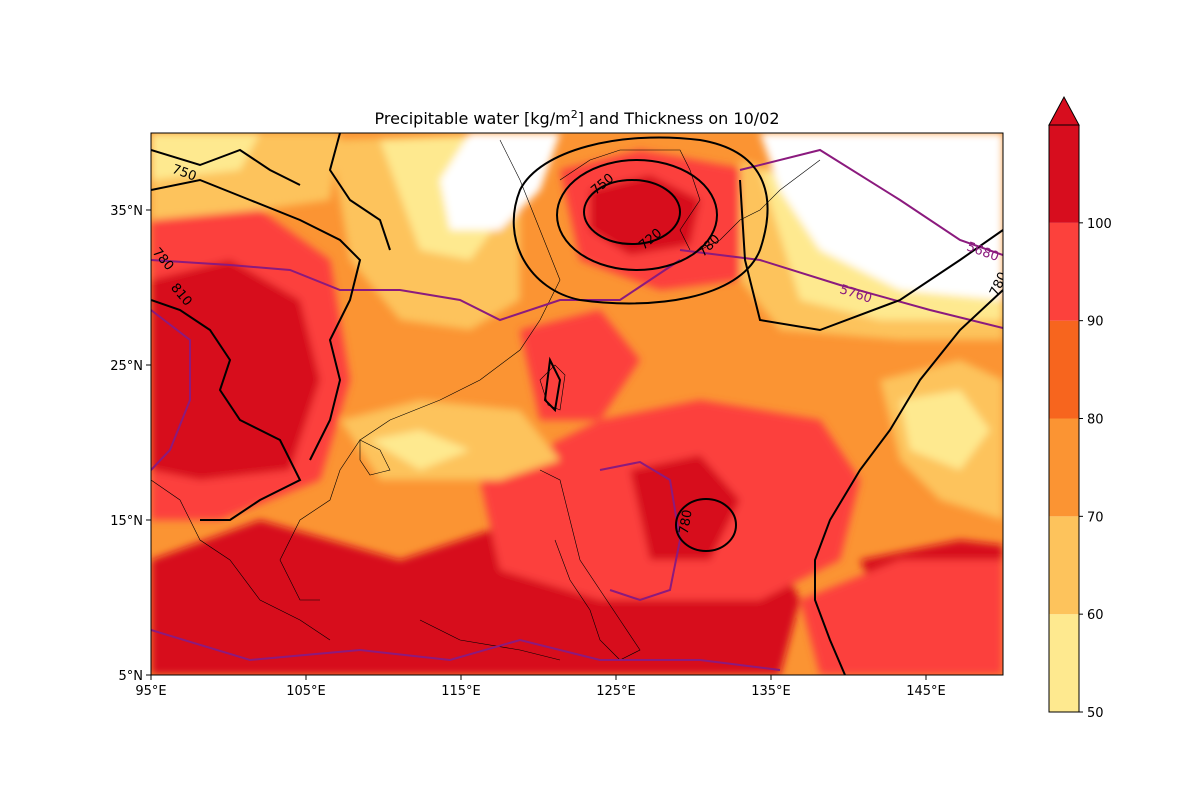  Describe the element at coordinates (1095, 469) in the screenshot. I see `colorbar-ticks: 50 60 70 80 90 100` at that location.